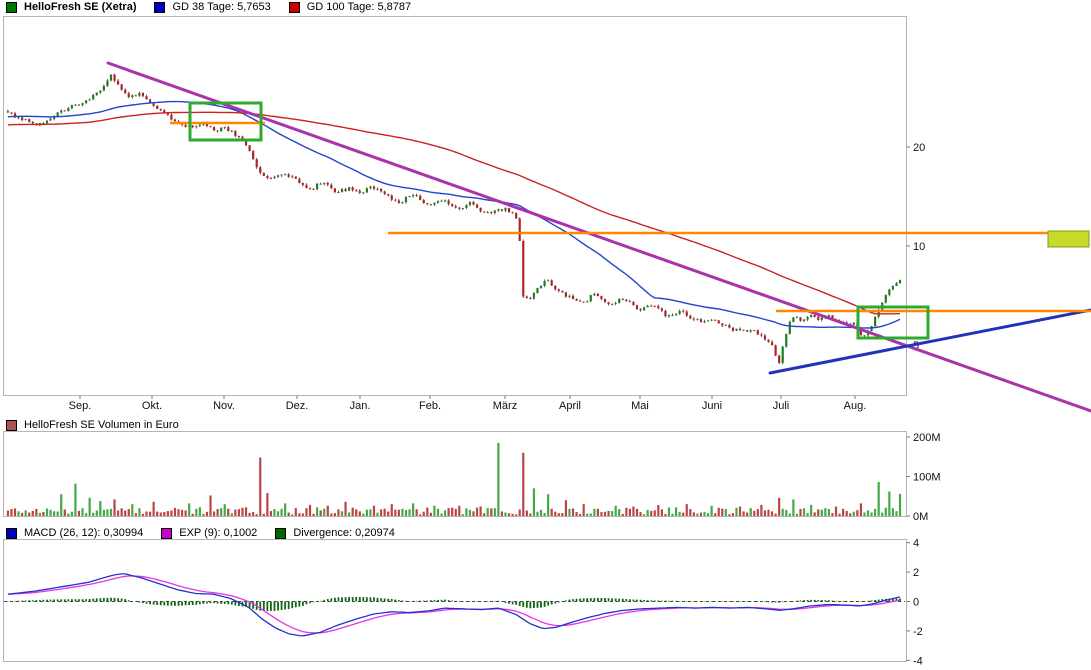 The image size is (1091, 670). Describe the element at coordinates (80, 406) in the screenshot. I see `svg-text: Sep.` at that location.